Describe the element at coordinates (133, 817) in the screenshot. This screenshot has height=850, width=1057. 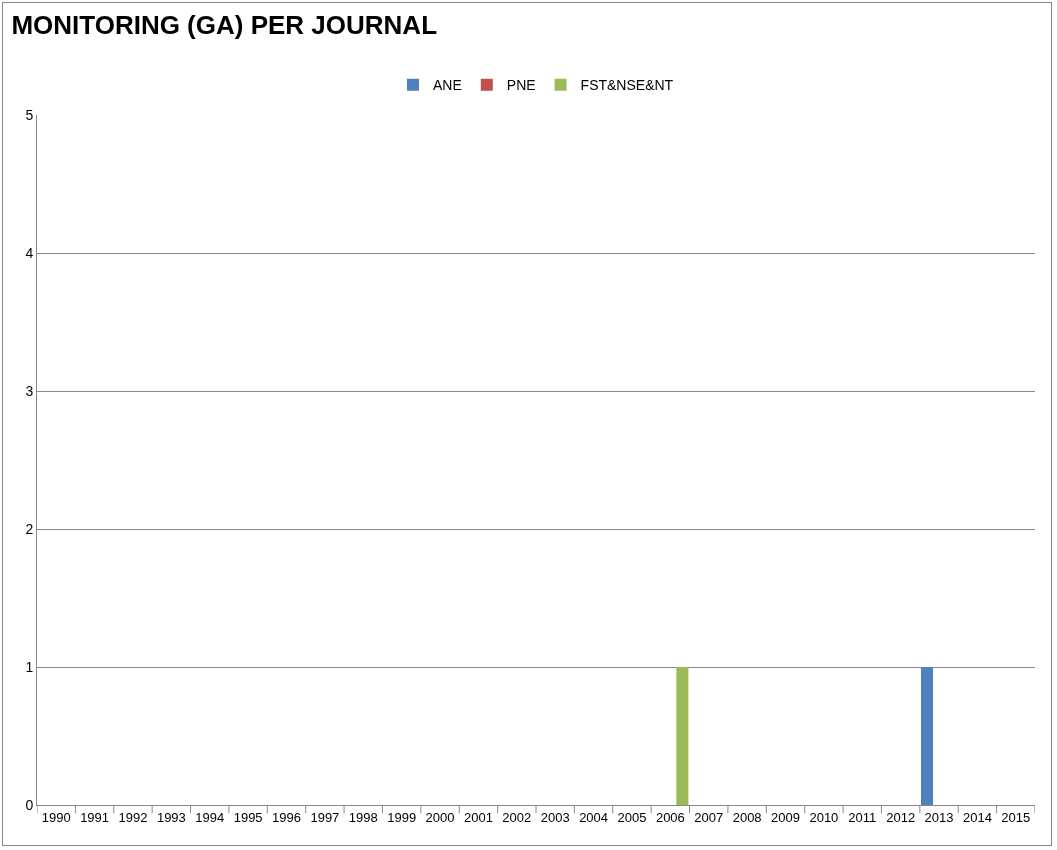
I see `x-tick-label: 1992` at that location.